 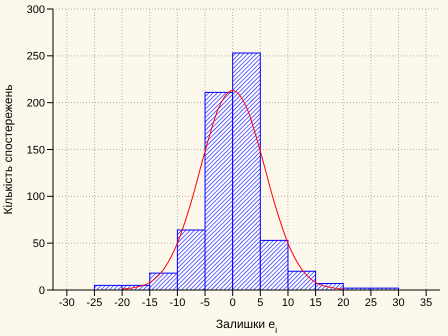 What do you see at coordinates (288, 302) in the screenshot?
I see `x-tick-label: 10` at bounding box center [288, 302].